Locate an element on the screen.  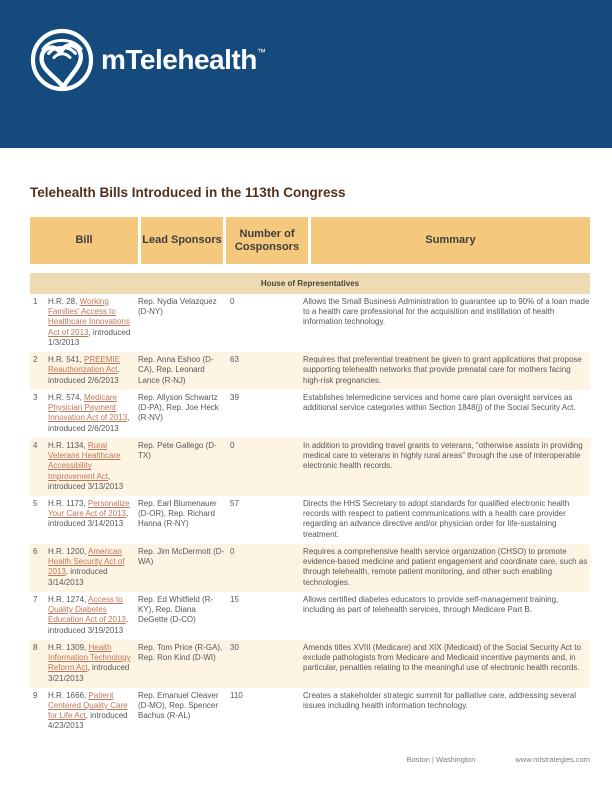
bill-prefix: H.R. 1173, is located at coordinates (68, 503).